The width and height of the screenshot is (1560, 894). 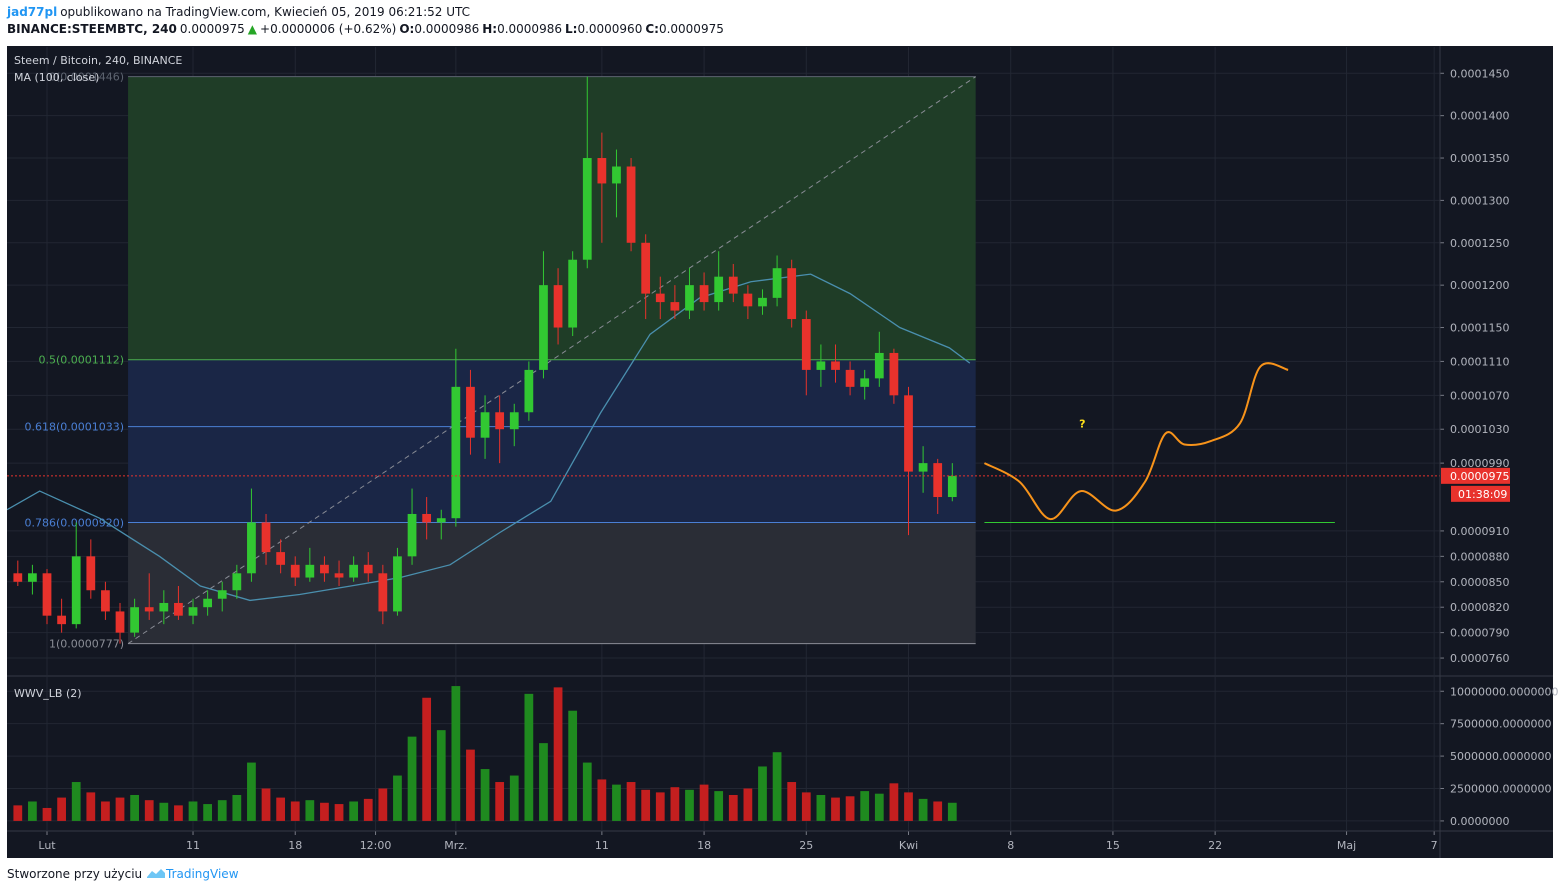 What do you see at coordinates (1480, 158) in the screenshot?
I see `y-tick-label: 0.0001350` at bounding box center [1480, 158].